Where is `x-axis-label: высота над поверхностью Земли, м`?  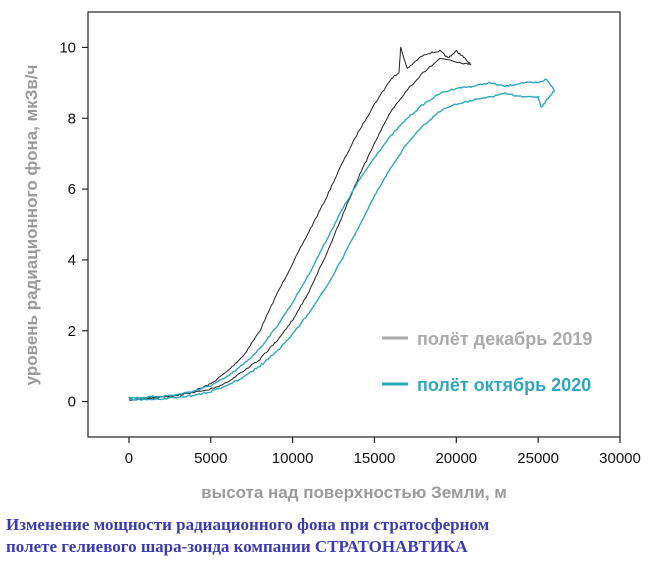
x-axis-label: высота над поверхностью Земли, м is located at coordinates (354, 492).